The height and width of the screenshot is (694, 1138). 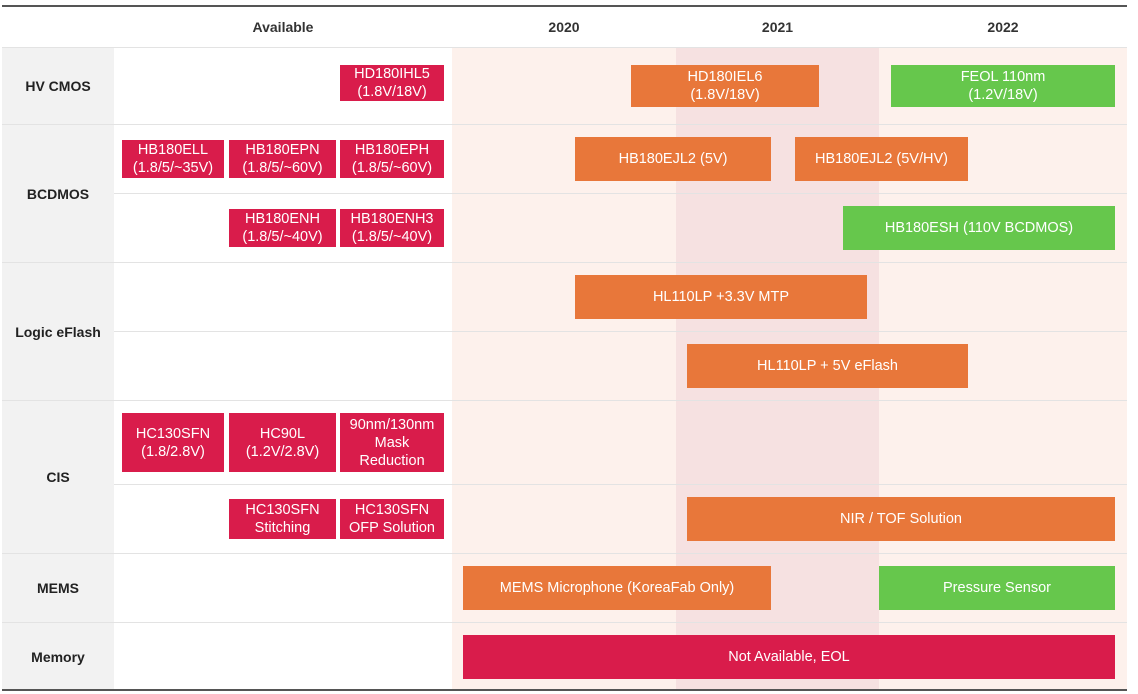 What do you see at coordinates (173, 159) in the screenshot?
I see `bar-hb180ell: HB180ELL (1.8/5/~35V)` at bounding box center [173, 159].